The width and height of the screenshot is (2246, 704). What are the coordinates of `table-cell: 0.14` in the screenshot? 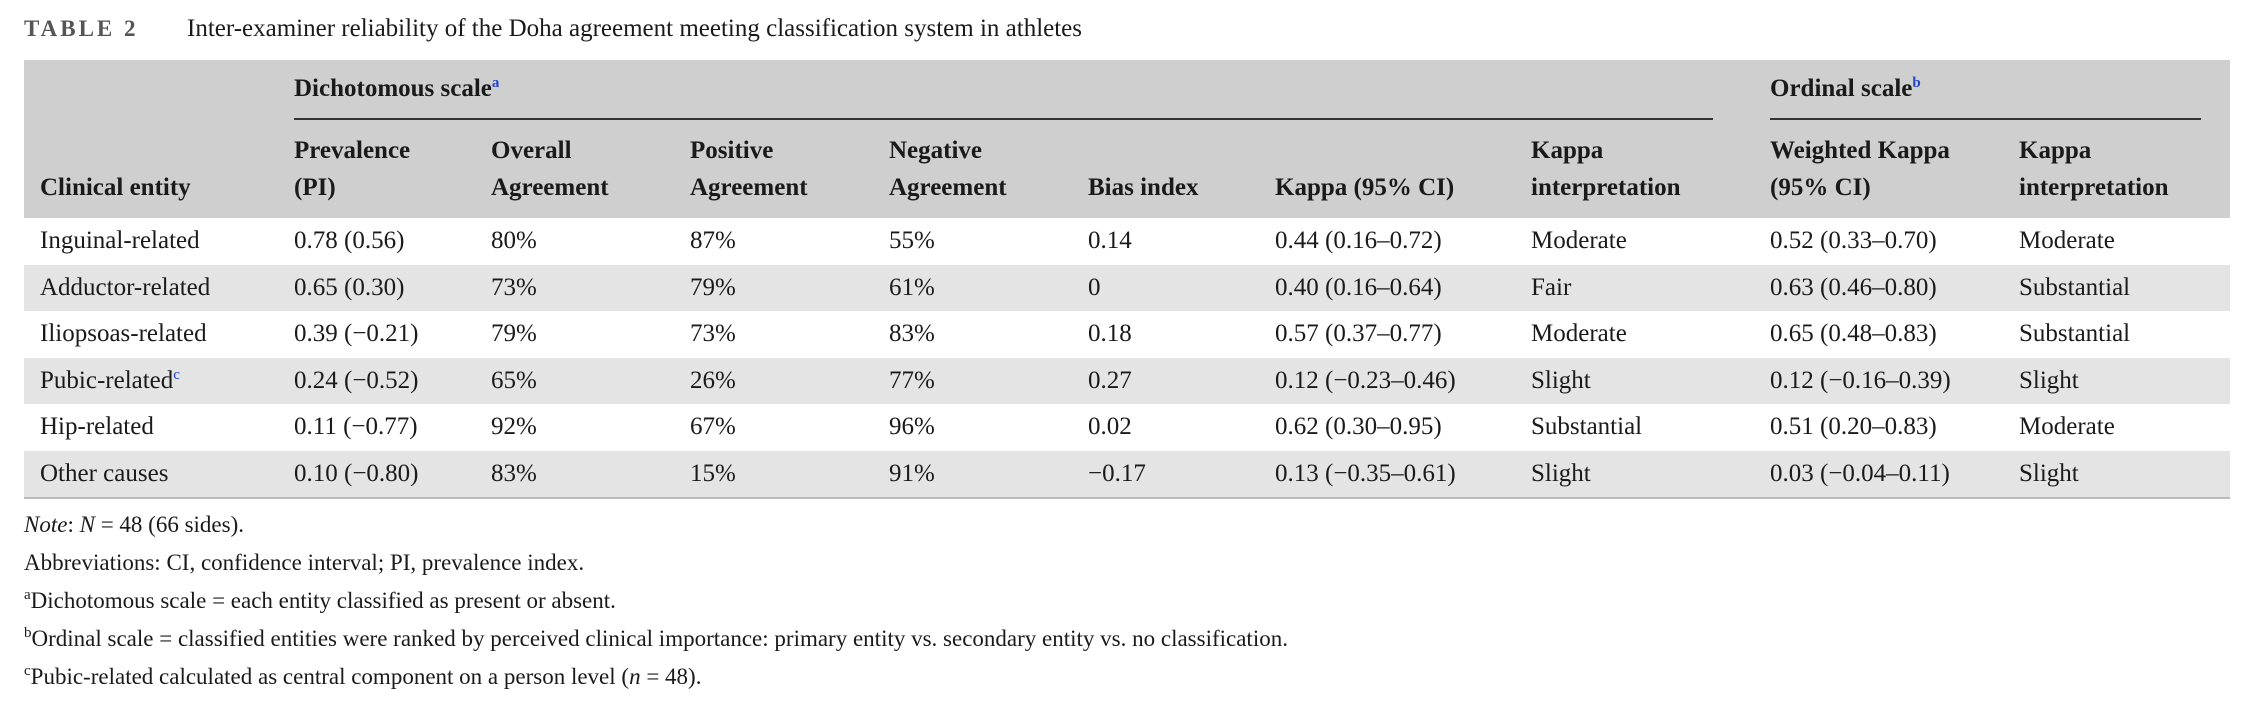 It's located at (1110, 241).